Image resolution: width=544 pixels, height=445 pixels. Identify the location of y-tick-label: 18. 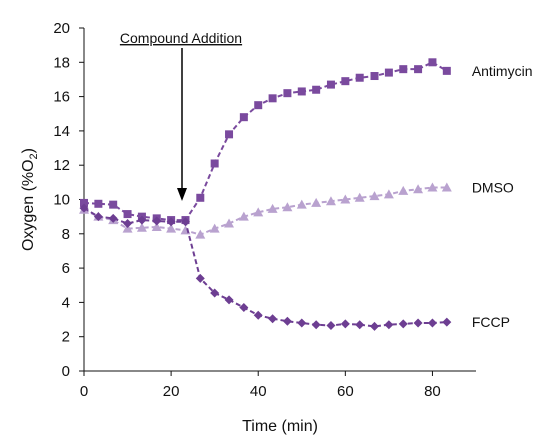
(61, 62).